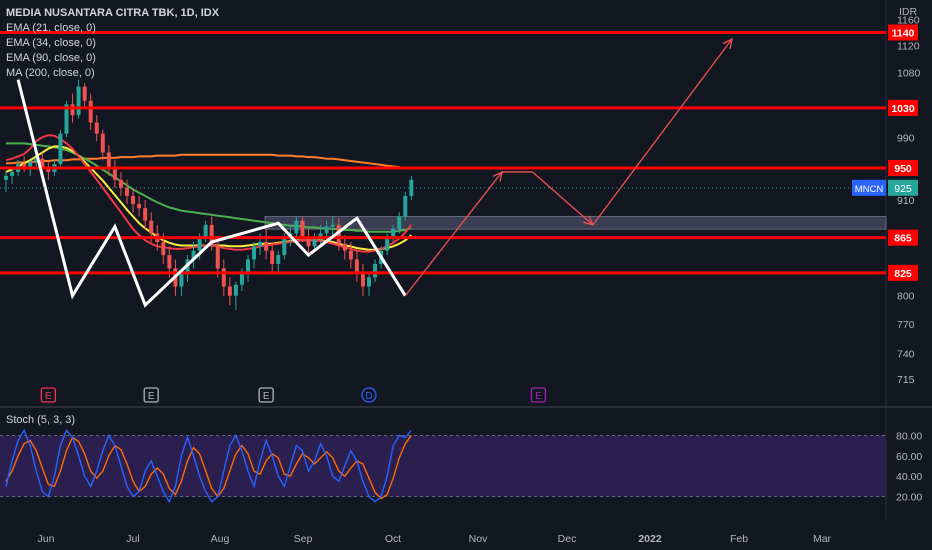 The image size is (932, 550). I want to click on level-tag-label: 950, so click(903, 169).